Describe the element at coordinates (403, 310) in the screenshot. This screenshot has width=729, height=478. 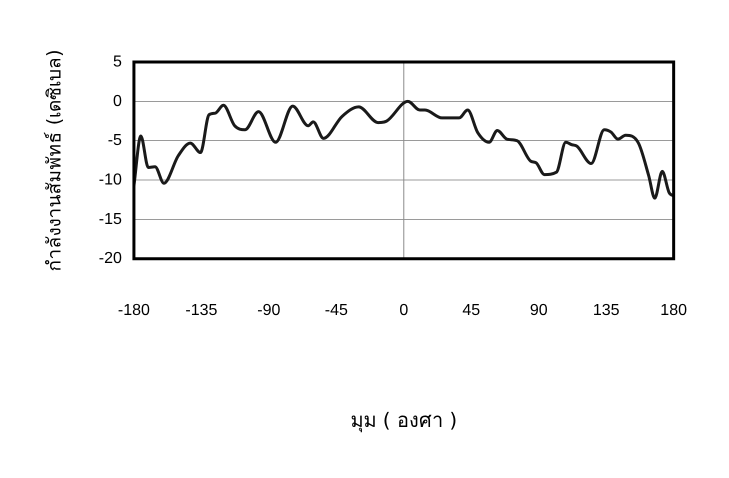
I see `x-tick-label: 0` at that location.